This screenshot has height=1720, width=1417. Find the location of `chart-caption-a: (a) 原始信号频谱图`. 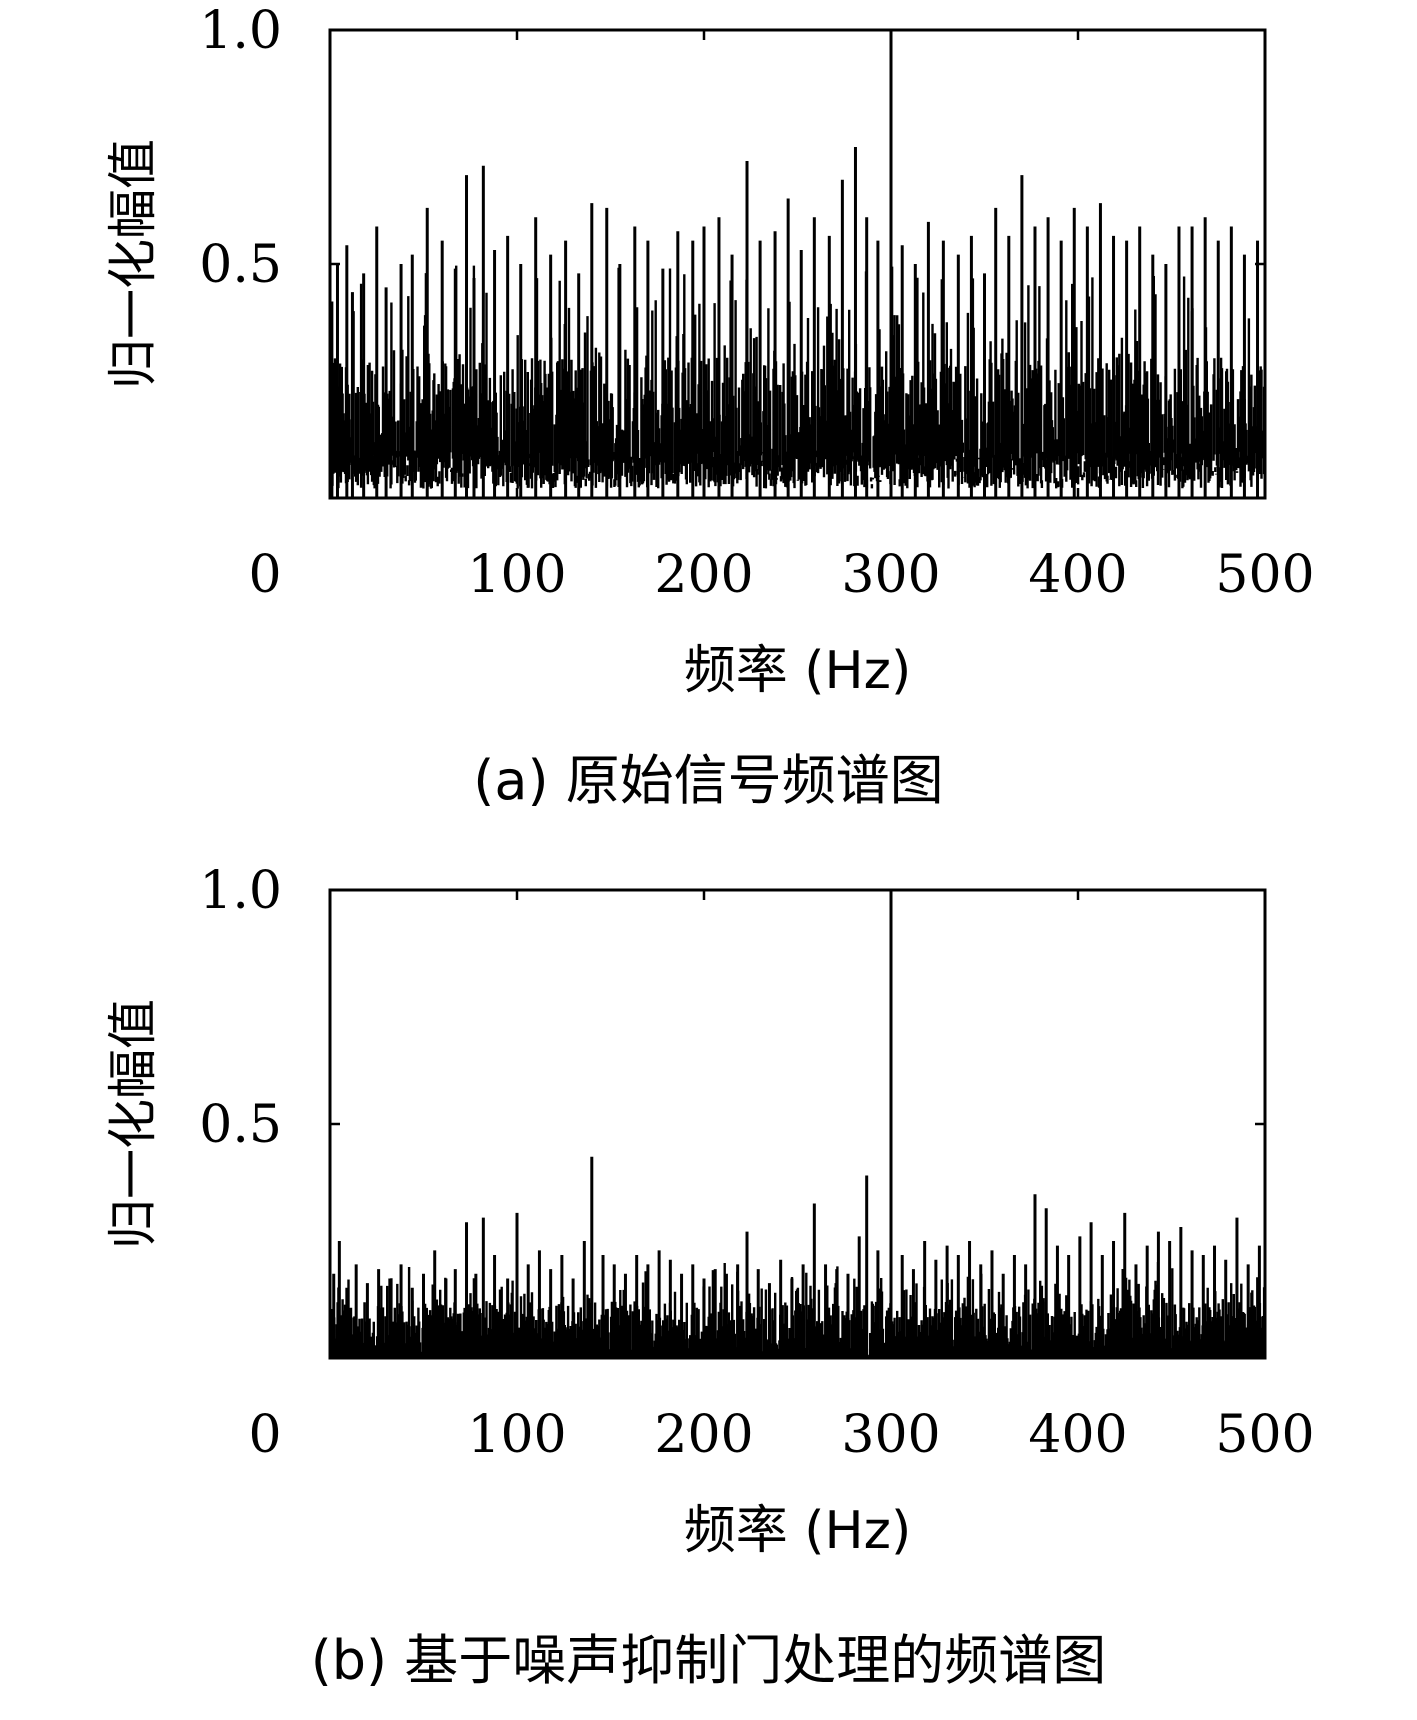

chart-caption-a: (a) 原始信号频谱图 is located at coordinates (708, 780).